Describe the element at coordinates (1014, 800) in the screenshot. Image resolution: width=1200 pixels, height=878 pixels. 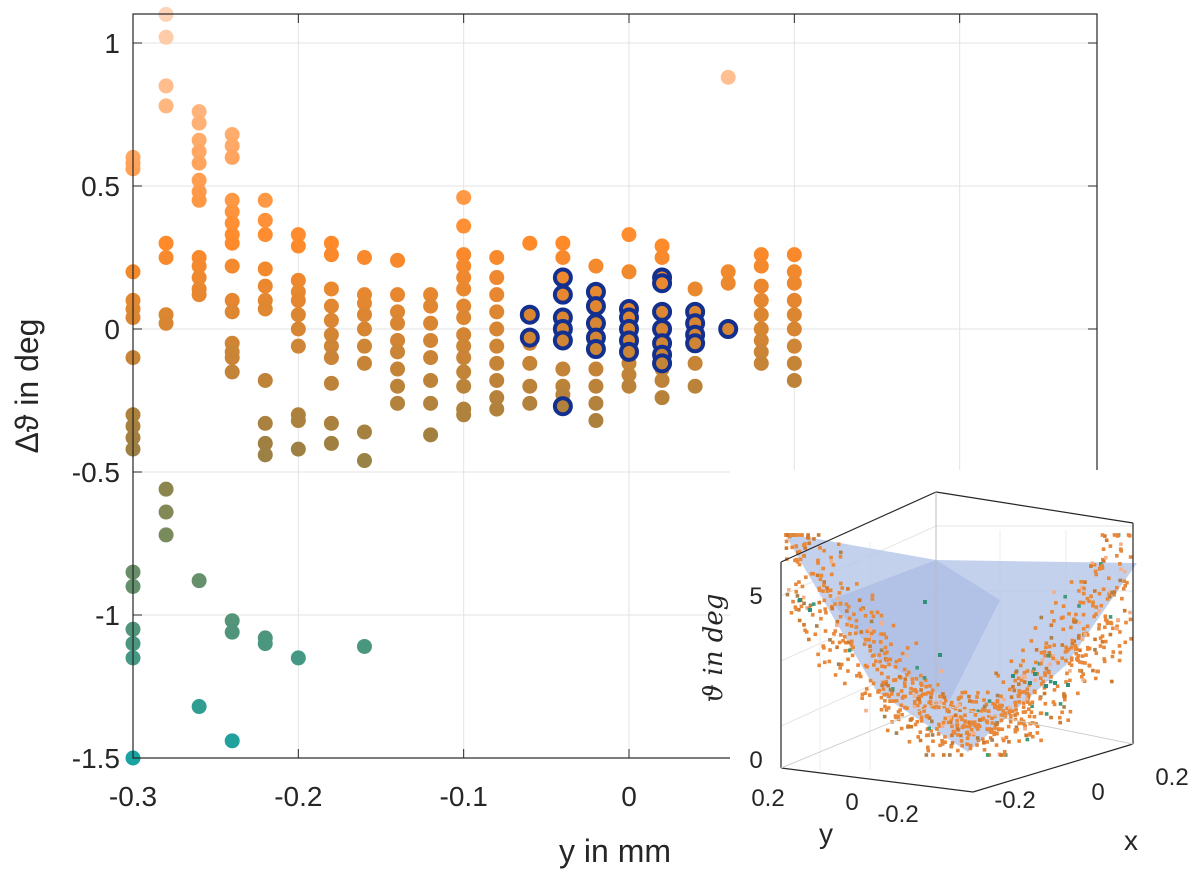
I see `inset-x-tick-label: -0.2` at that location.